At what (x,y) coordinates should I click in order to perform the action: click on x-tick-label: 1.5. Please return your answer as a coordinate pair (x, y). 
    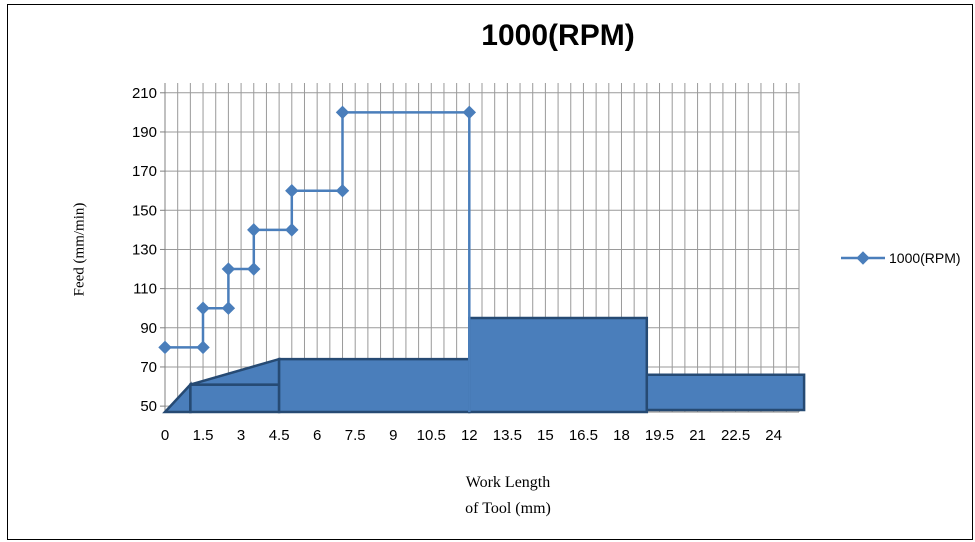
    Looking at the image, I should click on (203, 435).